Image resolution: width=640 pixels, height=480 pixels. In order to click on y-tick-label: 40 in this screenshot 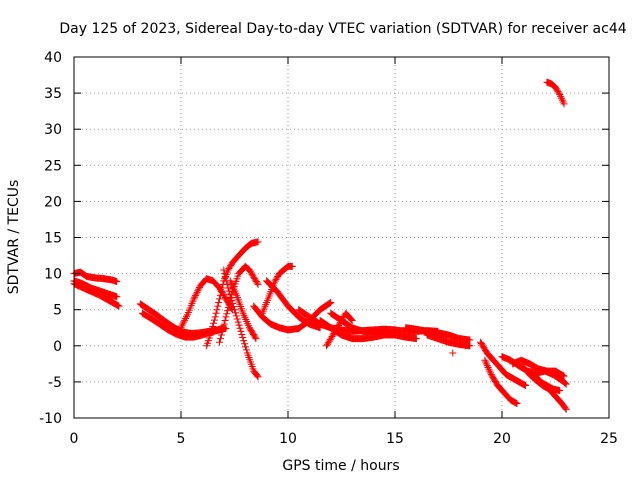, I will do `click(53, 58)`.